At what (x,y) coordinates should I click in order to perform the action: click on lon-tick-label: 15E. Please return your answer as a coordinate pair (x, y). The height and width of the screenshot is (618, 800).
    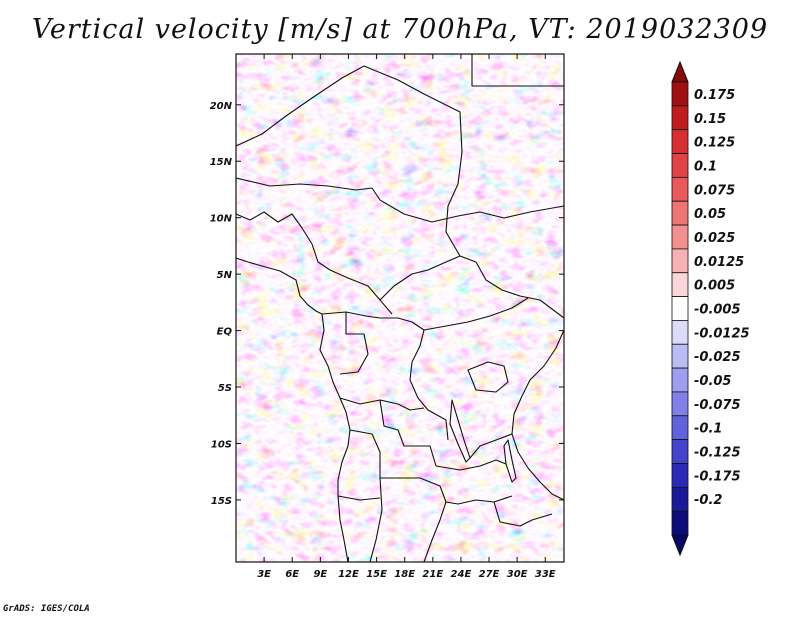
    Looking at the image, I should click on (376, 574).